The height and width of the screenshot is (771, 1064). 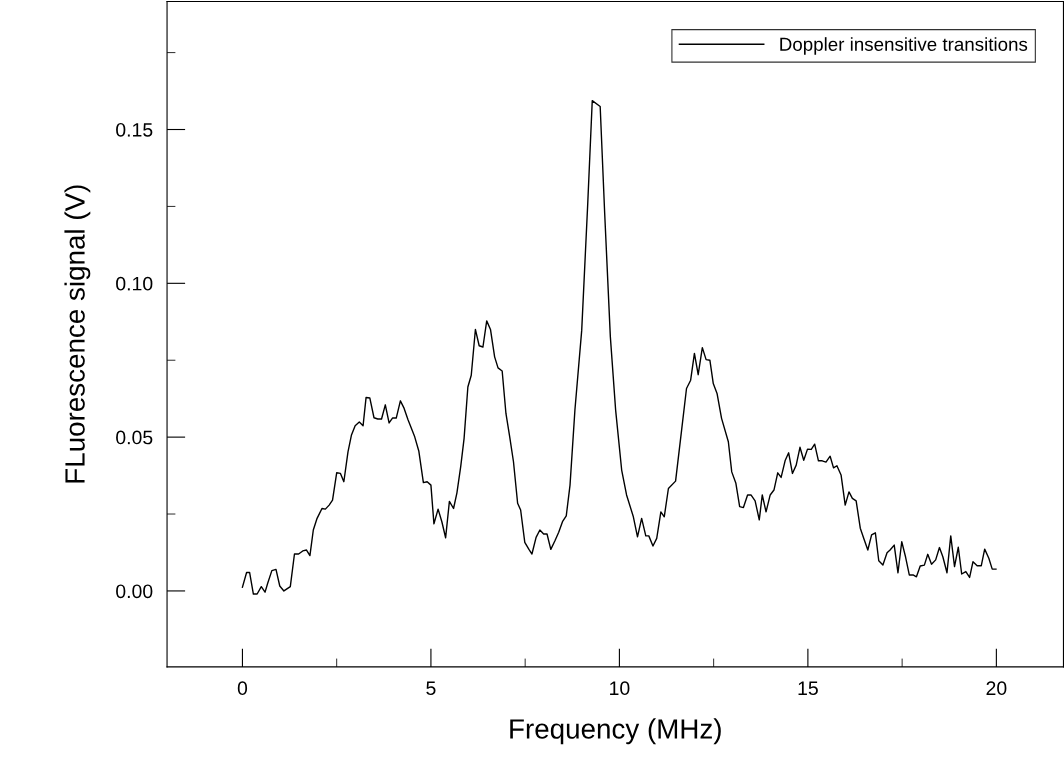 What do you see at coordinates (996, 688) in the screenshot?
I see `x-tick-label: 20` at bounding box center [996, 688].